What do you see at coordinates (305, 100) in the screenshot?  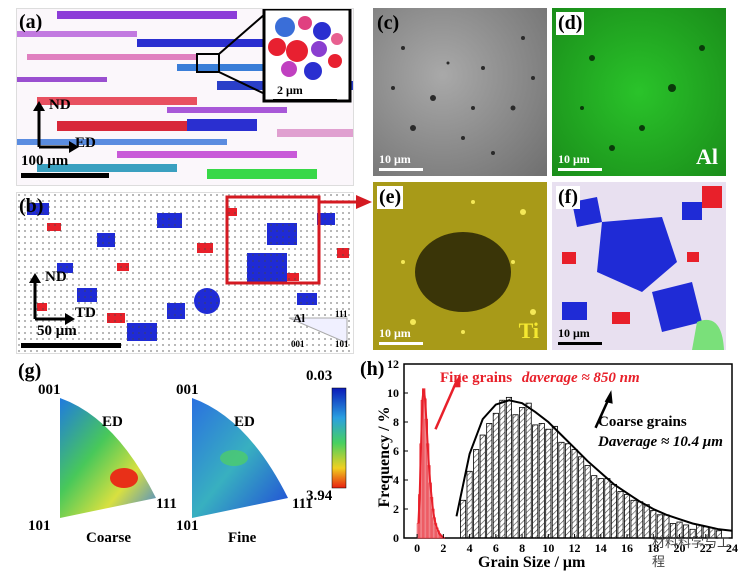 I see `panel-a-inset-scalebar` at bounding box center [305, 100].